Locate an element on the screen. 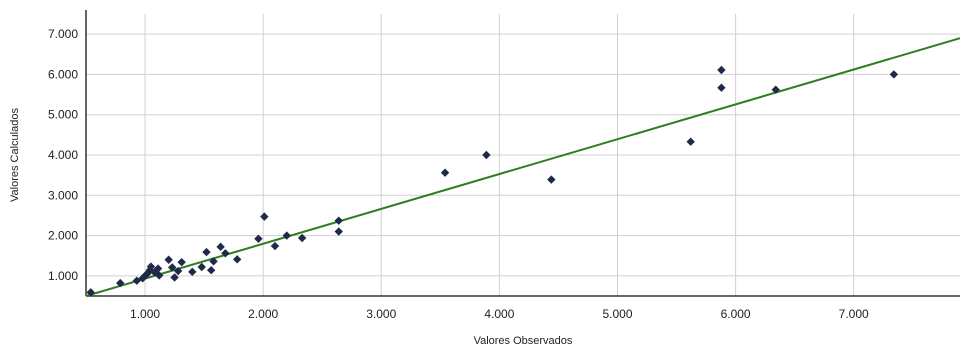 The image size is (965, 352). x-tick-label: 4.000 is located at coordinates (499, 314).